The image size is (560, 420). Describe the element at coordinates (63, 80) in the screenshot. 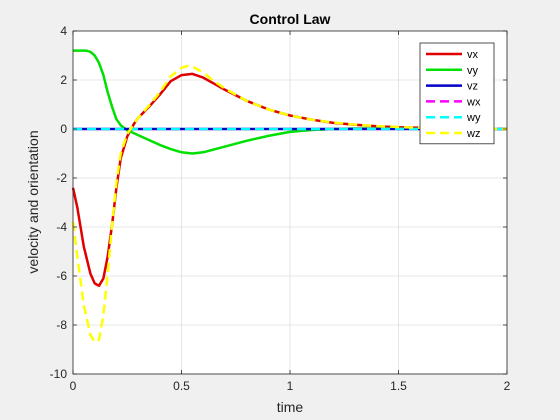

I see `y-tick-label: 2` at that location.